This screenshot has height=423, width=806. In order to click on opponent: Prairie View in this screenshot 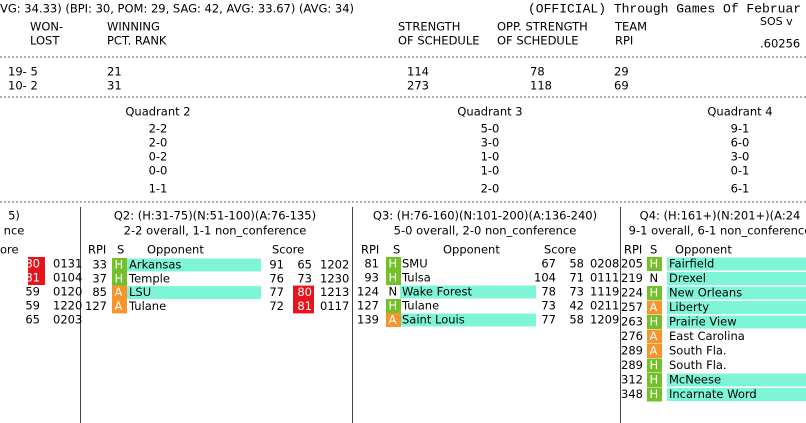, I will do `click(703, 322)`.